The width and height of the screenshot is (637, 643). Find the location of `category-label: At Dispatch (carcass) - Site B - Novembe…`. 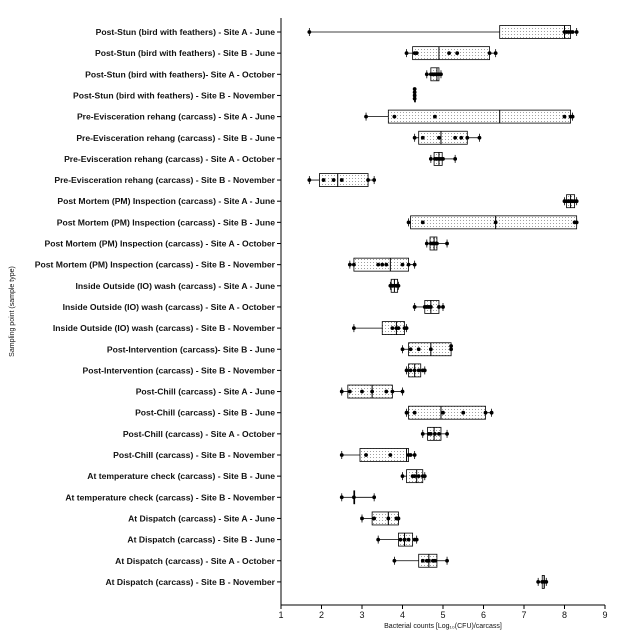

category-label: At Dispatch (carcass) - Site B - Novembe… is located at coordinates (190, 582).